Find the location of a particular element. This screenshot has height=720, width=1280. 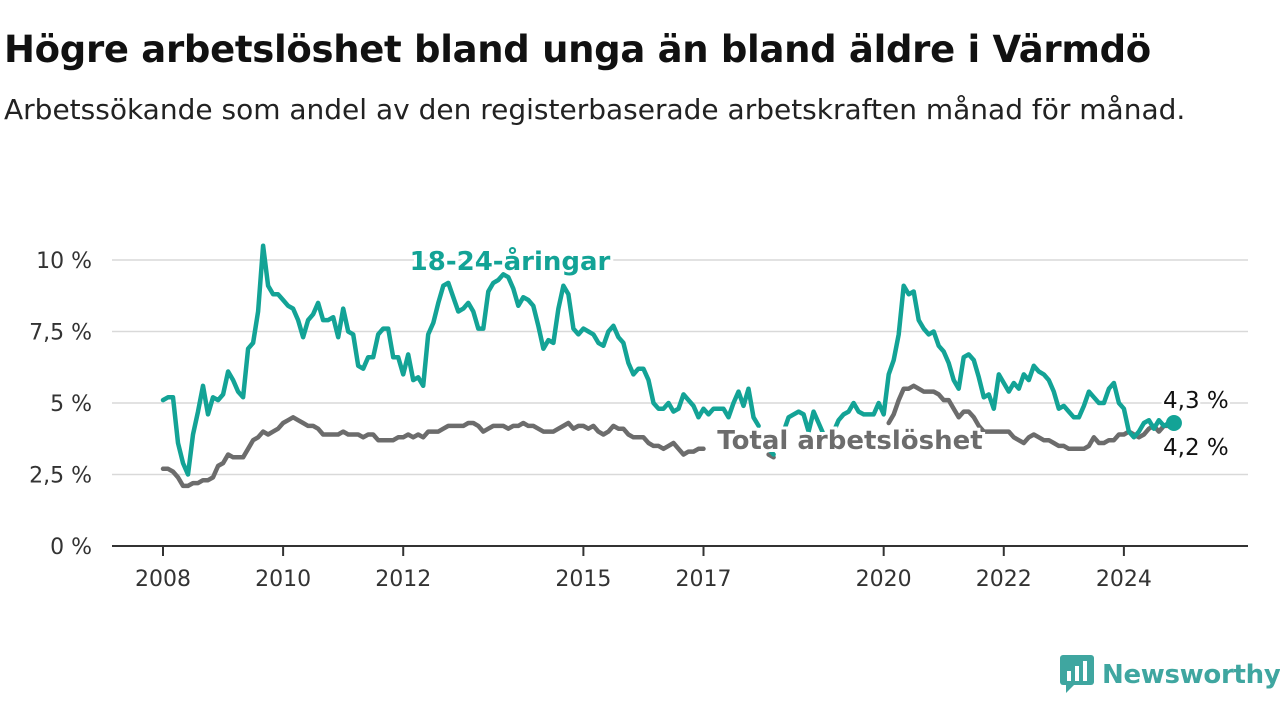

x-tick-label: 2008 is located at coordinates (163, 579).